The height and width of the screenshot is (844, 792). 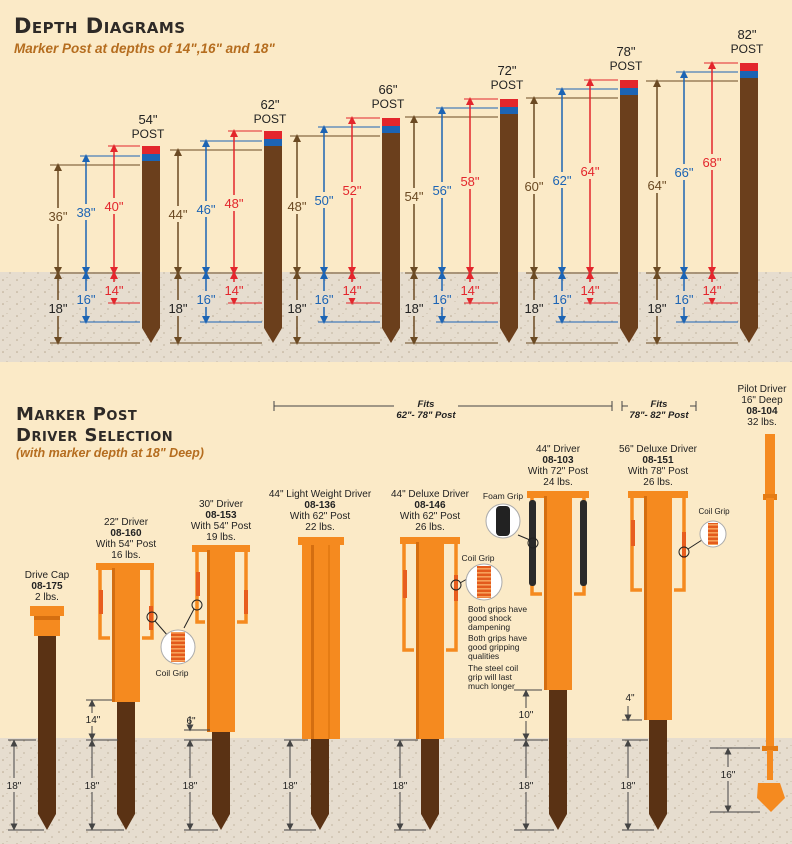 I want to click on post-length-72: 72", so click(x=506, y=70).